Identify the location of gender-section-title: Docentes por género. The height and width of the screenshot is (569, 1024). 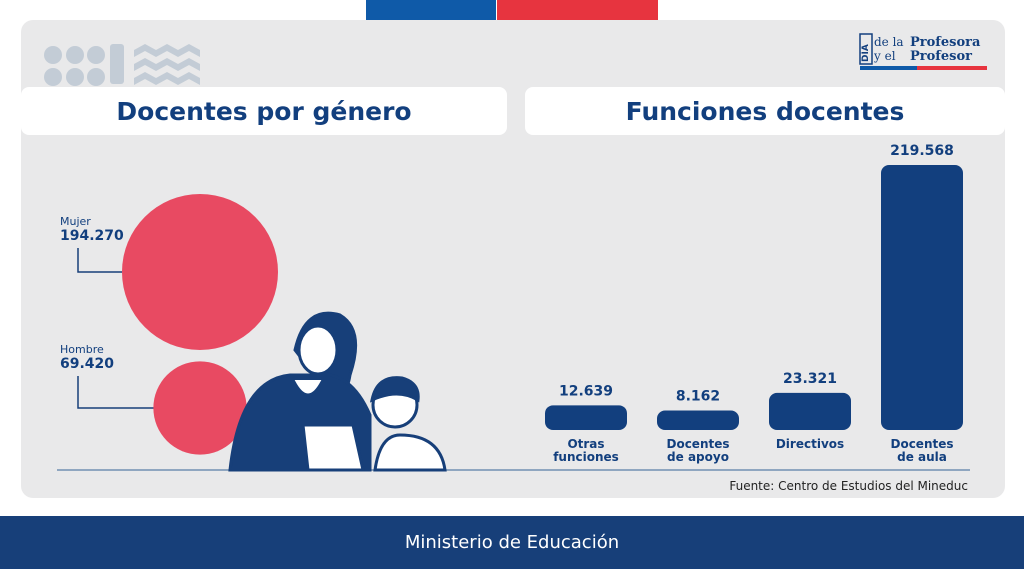
(264, 111).